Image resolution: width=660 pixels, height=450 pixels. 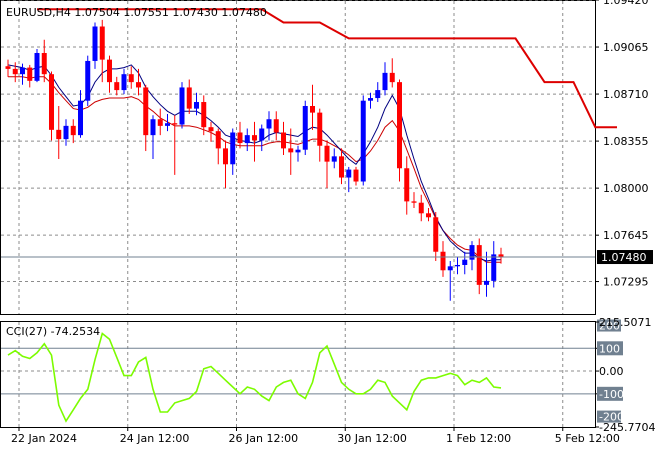 What do you see at coordinates (626, 282) in the screenshot?
I see `price-y-tick-label: 1.07295` at bounding box center [626, 282].